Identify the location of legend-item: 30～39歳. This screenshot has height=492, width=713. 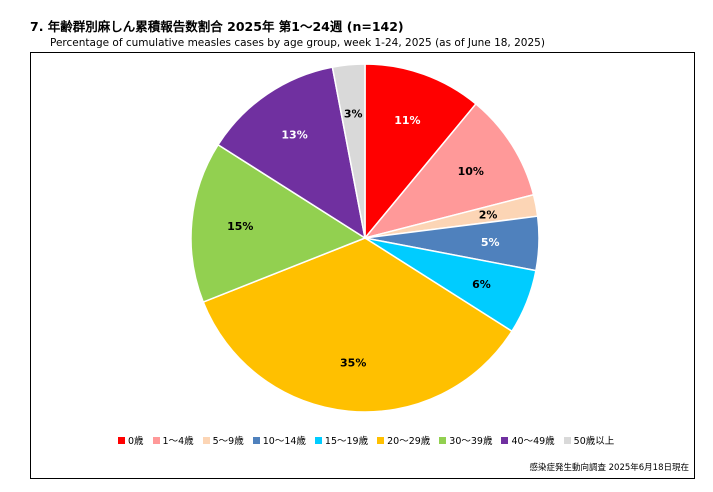
(465, 440).